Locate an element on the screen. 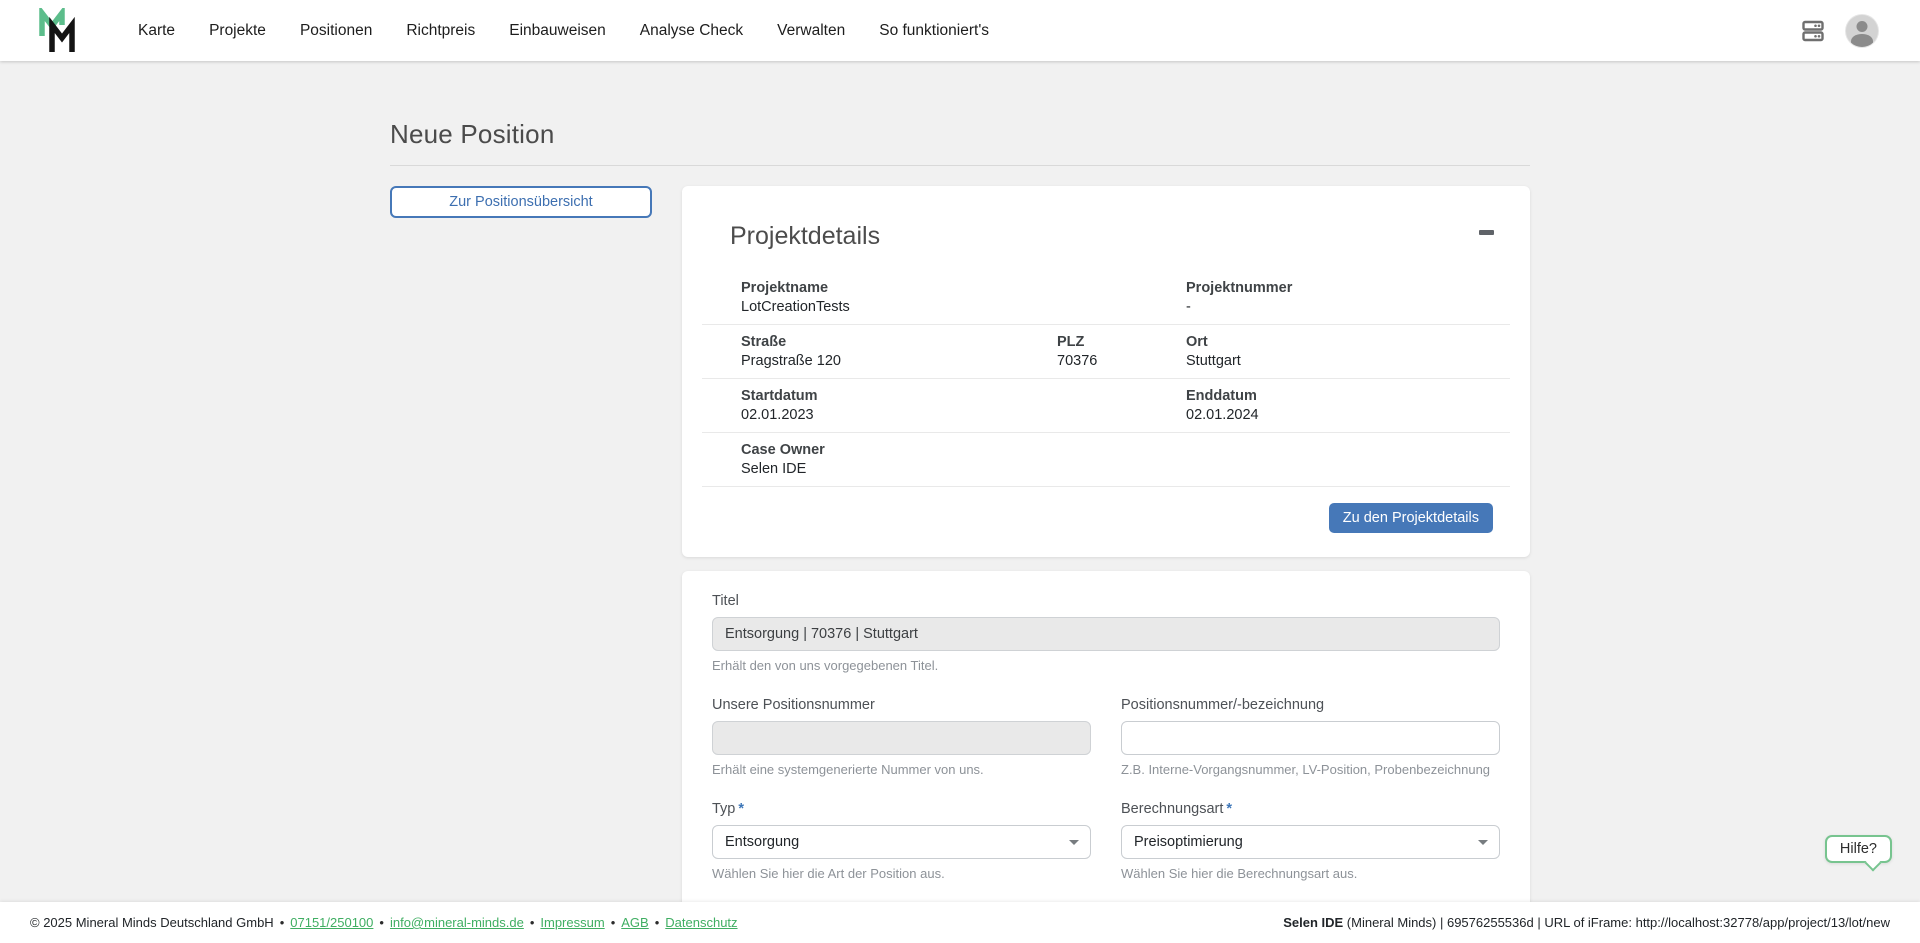  berechnungsart-selected-value: Preisoptimierung is located at coordinates (1188, 842).